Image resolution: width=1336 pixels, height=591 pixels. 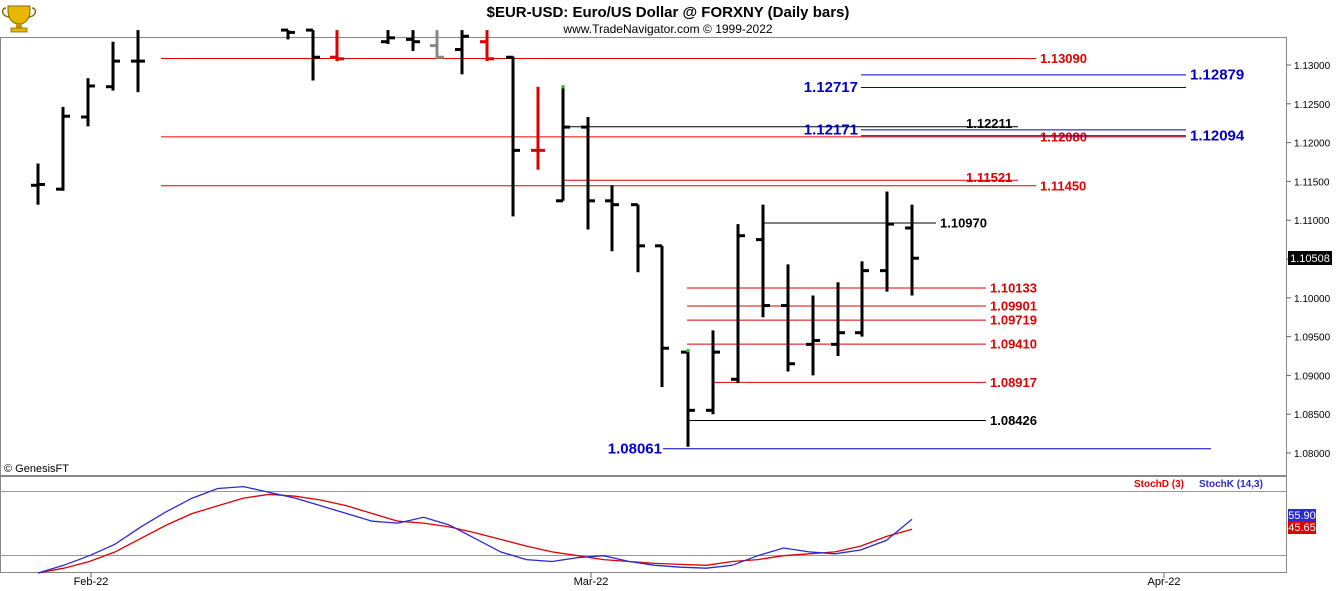 What do you see at coordinates (1231, 484) in the screenshot?
I see `stoch-k-legend: StochK (14,3)` at bounding box center [1231, 484].